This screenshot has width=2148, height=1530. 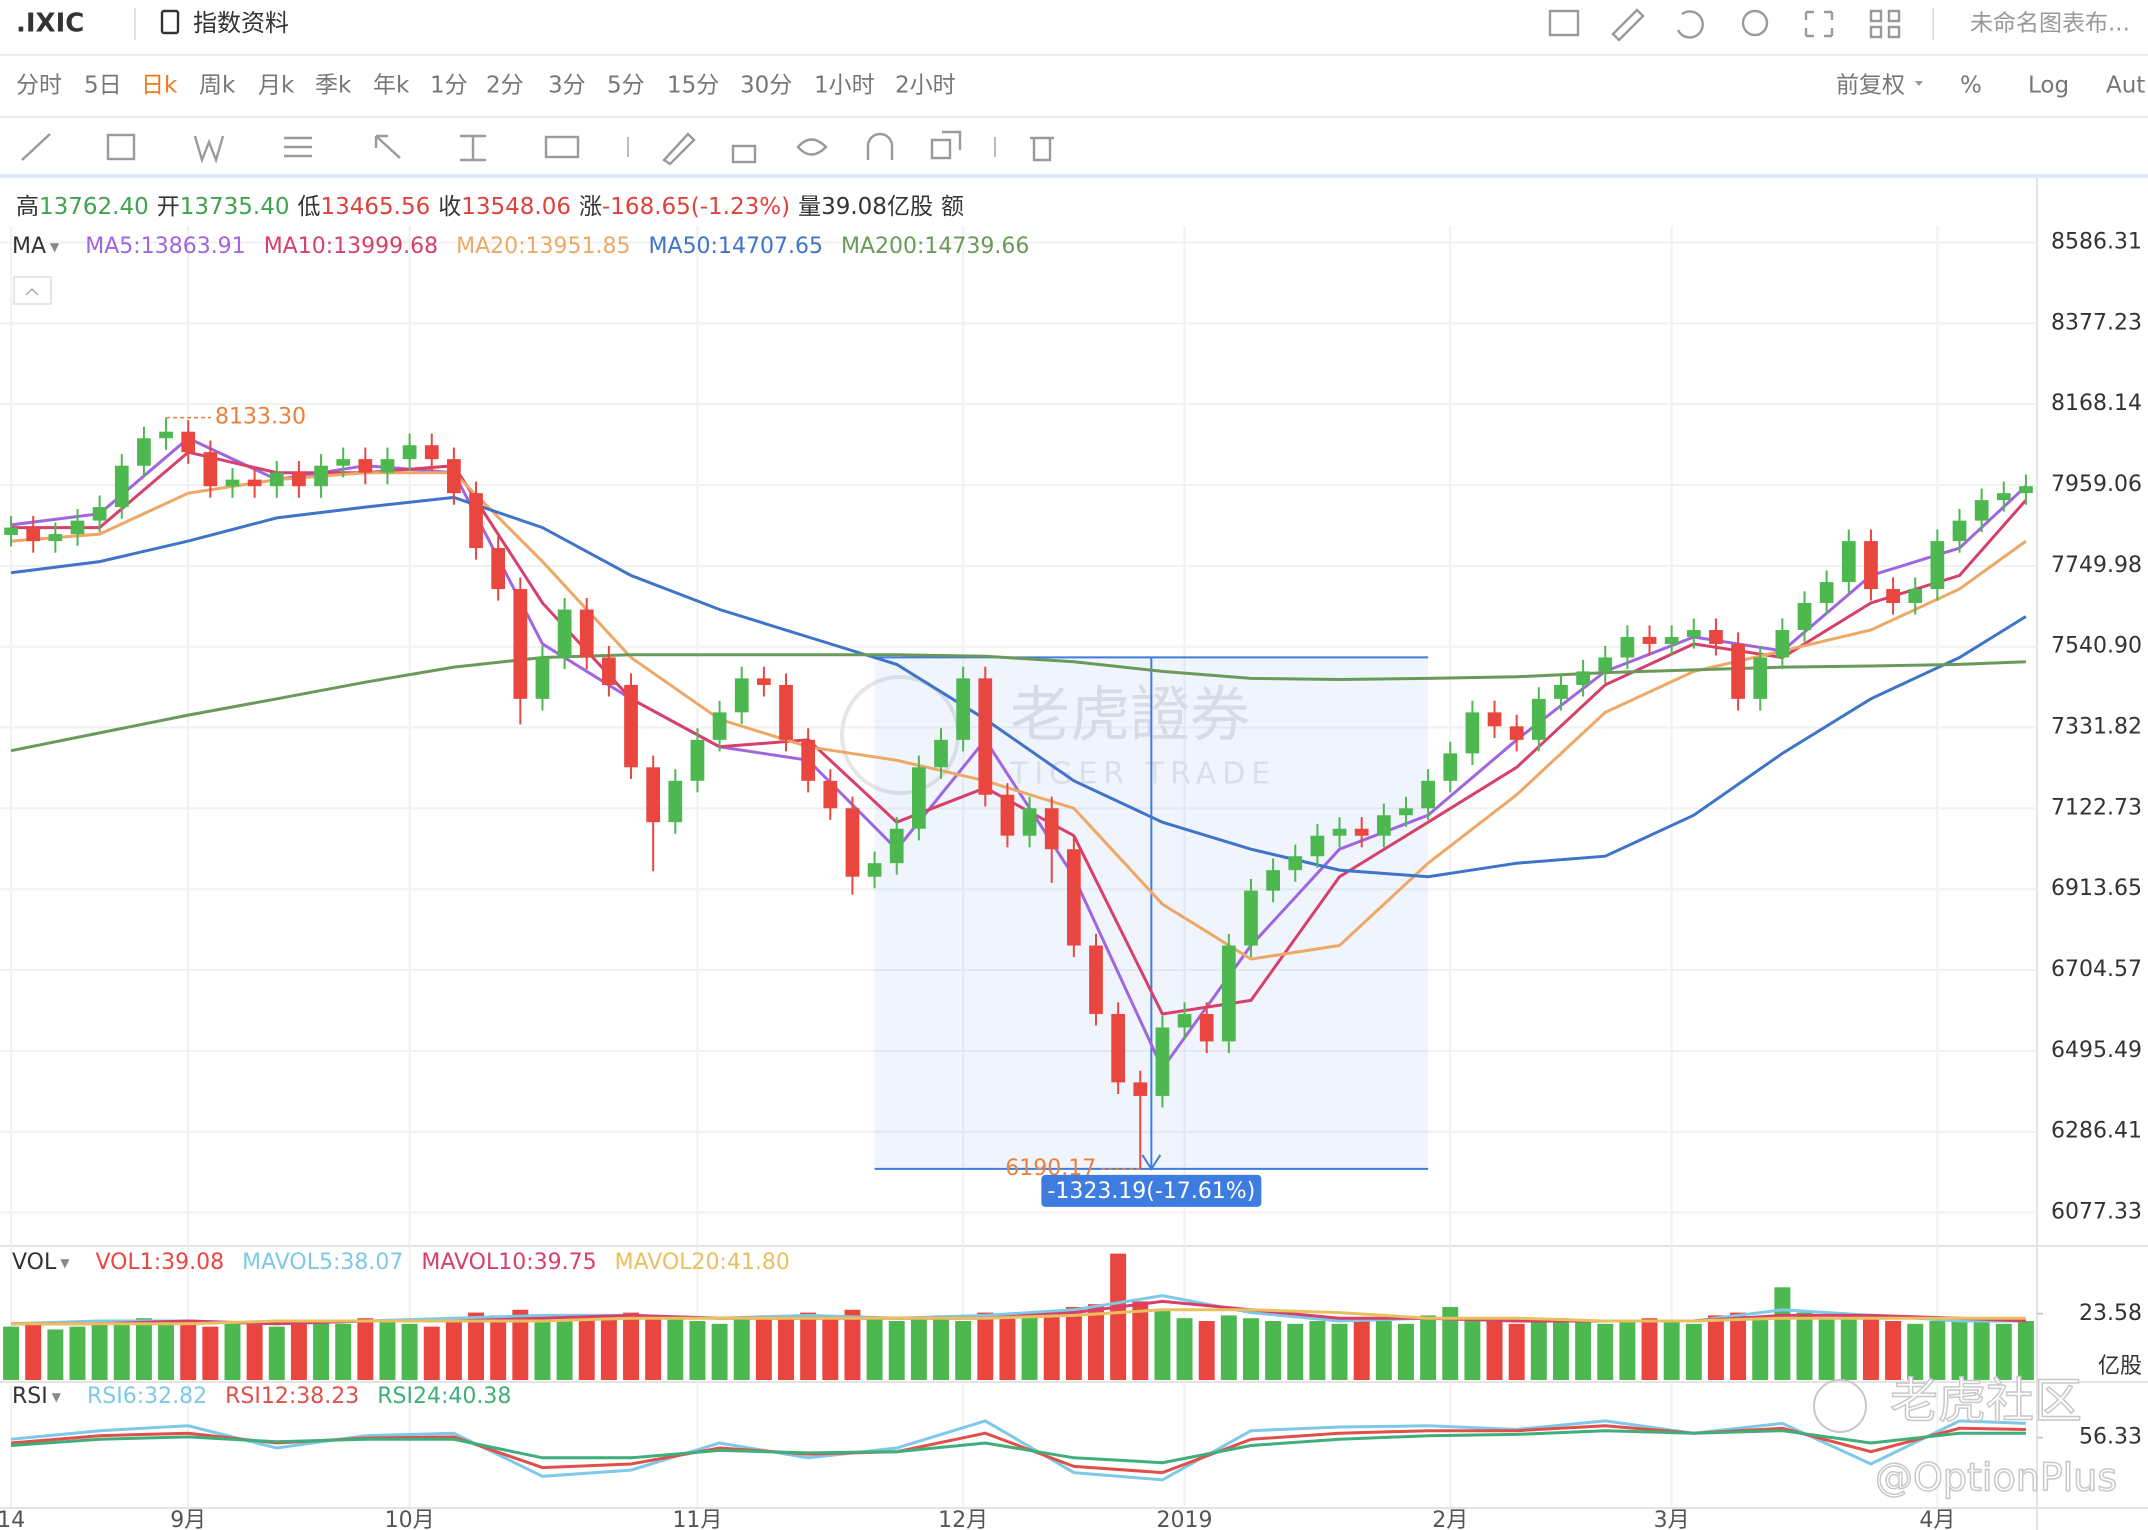 What do you see at coordinates (2125, 86) in the screenshot?
I see `toolbar-button: Aut` at bounding box center [2125, 86].